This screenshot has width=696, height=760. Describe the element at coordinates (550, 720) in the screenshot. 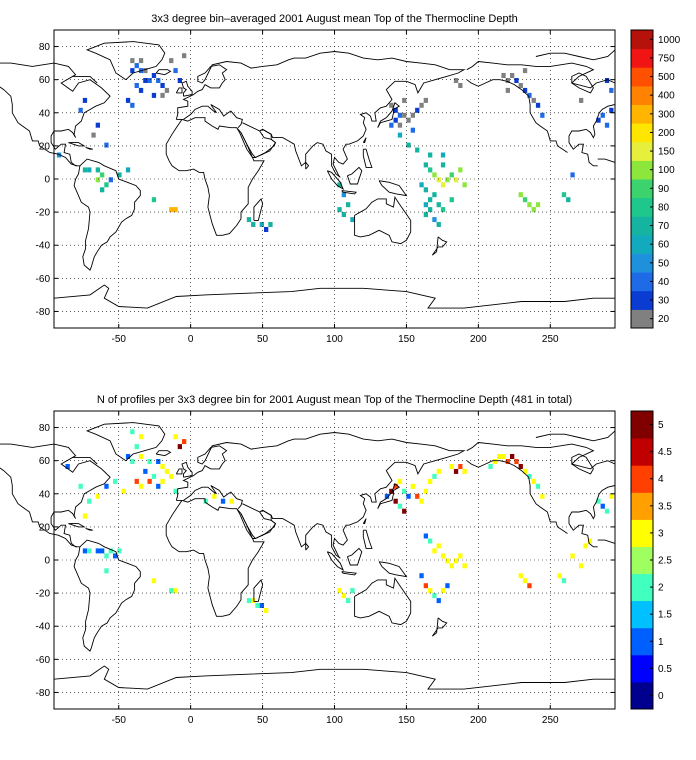

I see `x-tick-label: 250` at that location.